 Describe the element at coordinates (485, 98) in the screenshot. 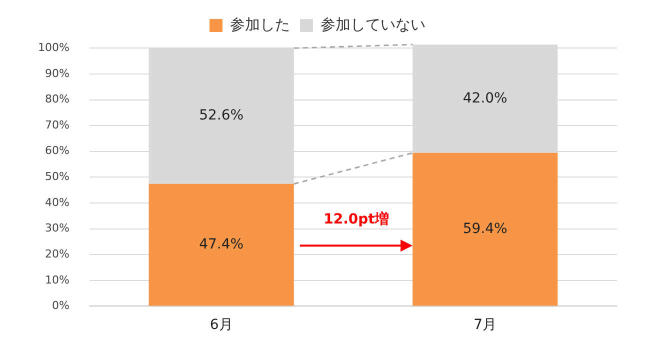

I see `data-label: 42.0%` at that location.